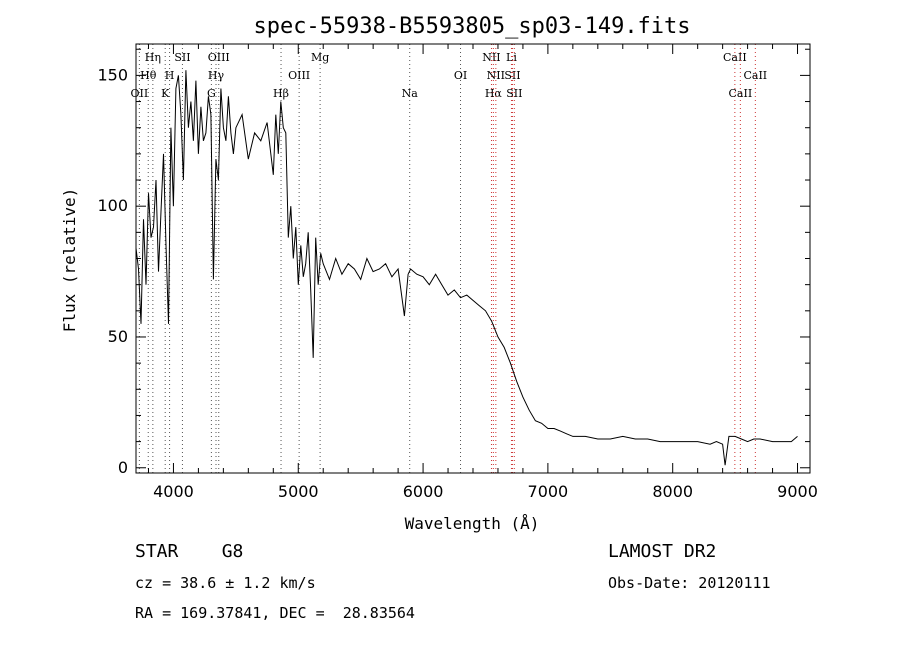  Describe the element at coordinates (460, 75) in the screenshot. I see `line-label-13: OI` at that location.